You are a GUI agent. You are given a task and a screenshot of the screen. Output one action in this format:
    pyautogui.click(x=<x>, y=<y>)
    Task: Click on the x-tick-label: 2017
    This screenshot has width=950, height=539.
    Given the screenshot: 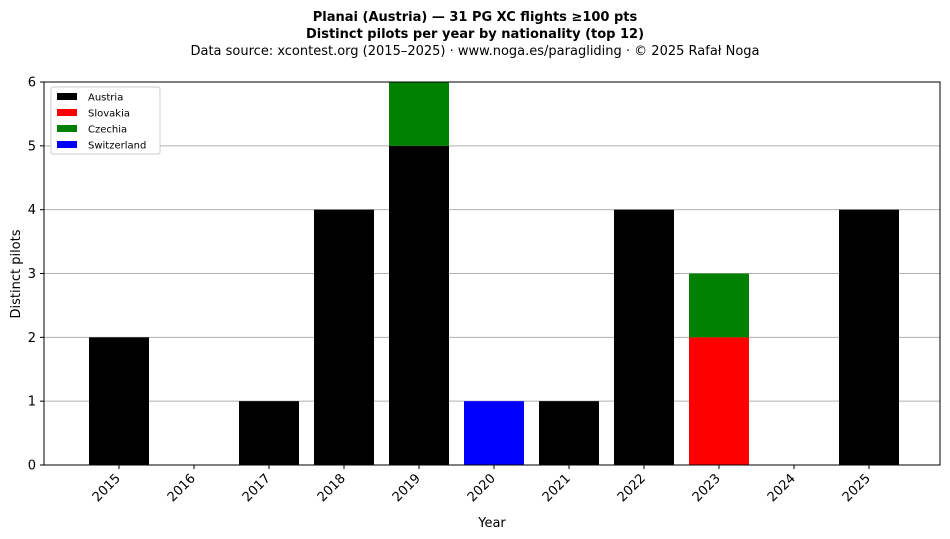 What is the action you would take?
    pyautogui.click(x=257, y=488)
    